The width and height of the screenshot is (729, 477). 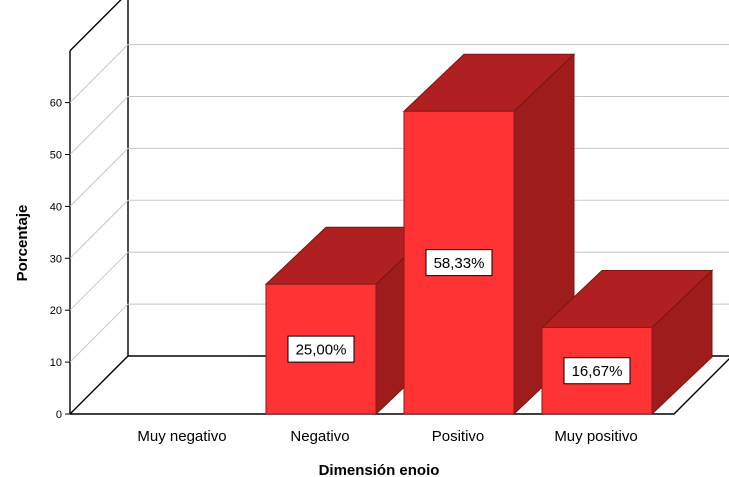 I want to click on x-axis-title: Dimensión enoio, so click(x=379, y=469).